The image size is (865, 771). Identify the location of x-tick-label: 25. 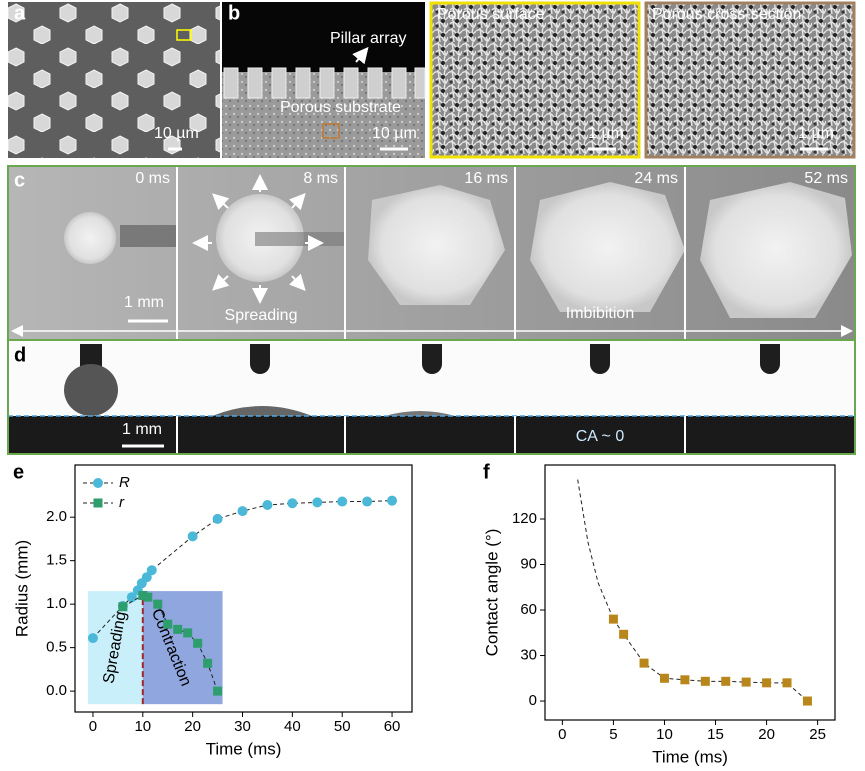
(817, 734).